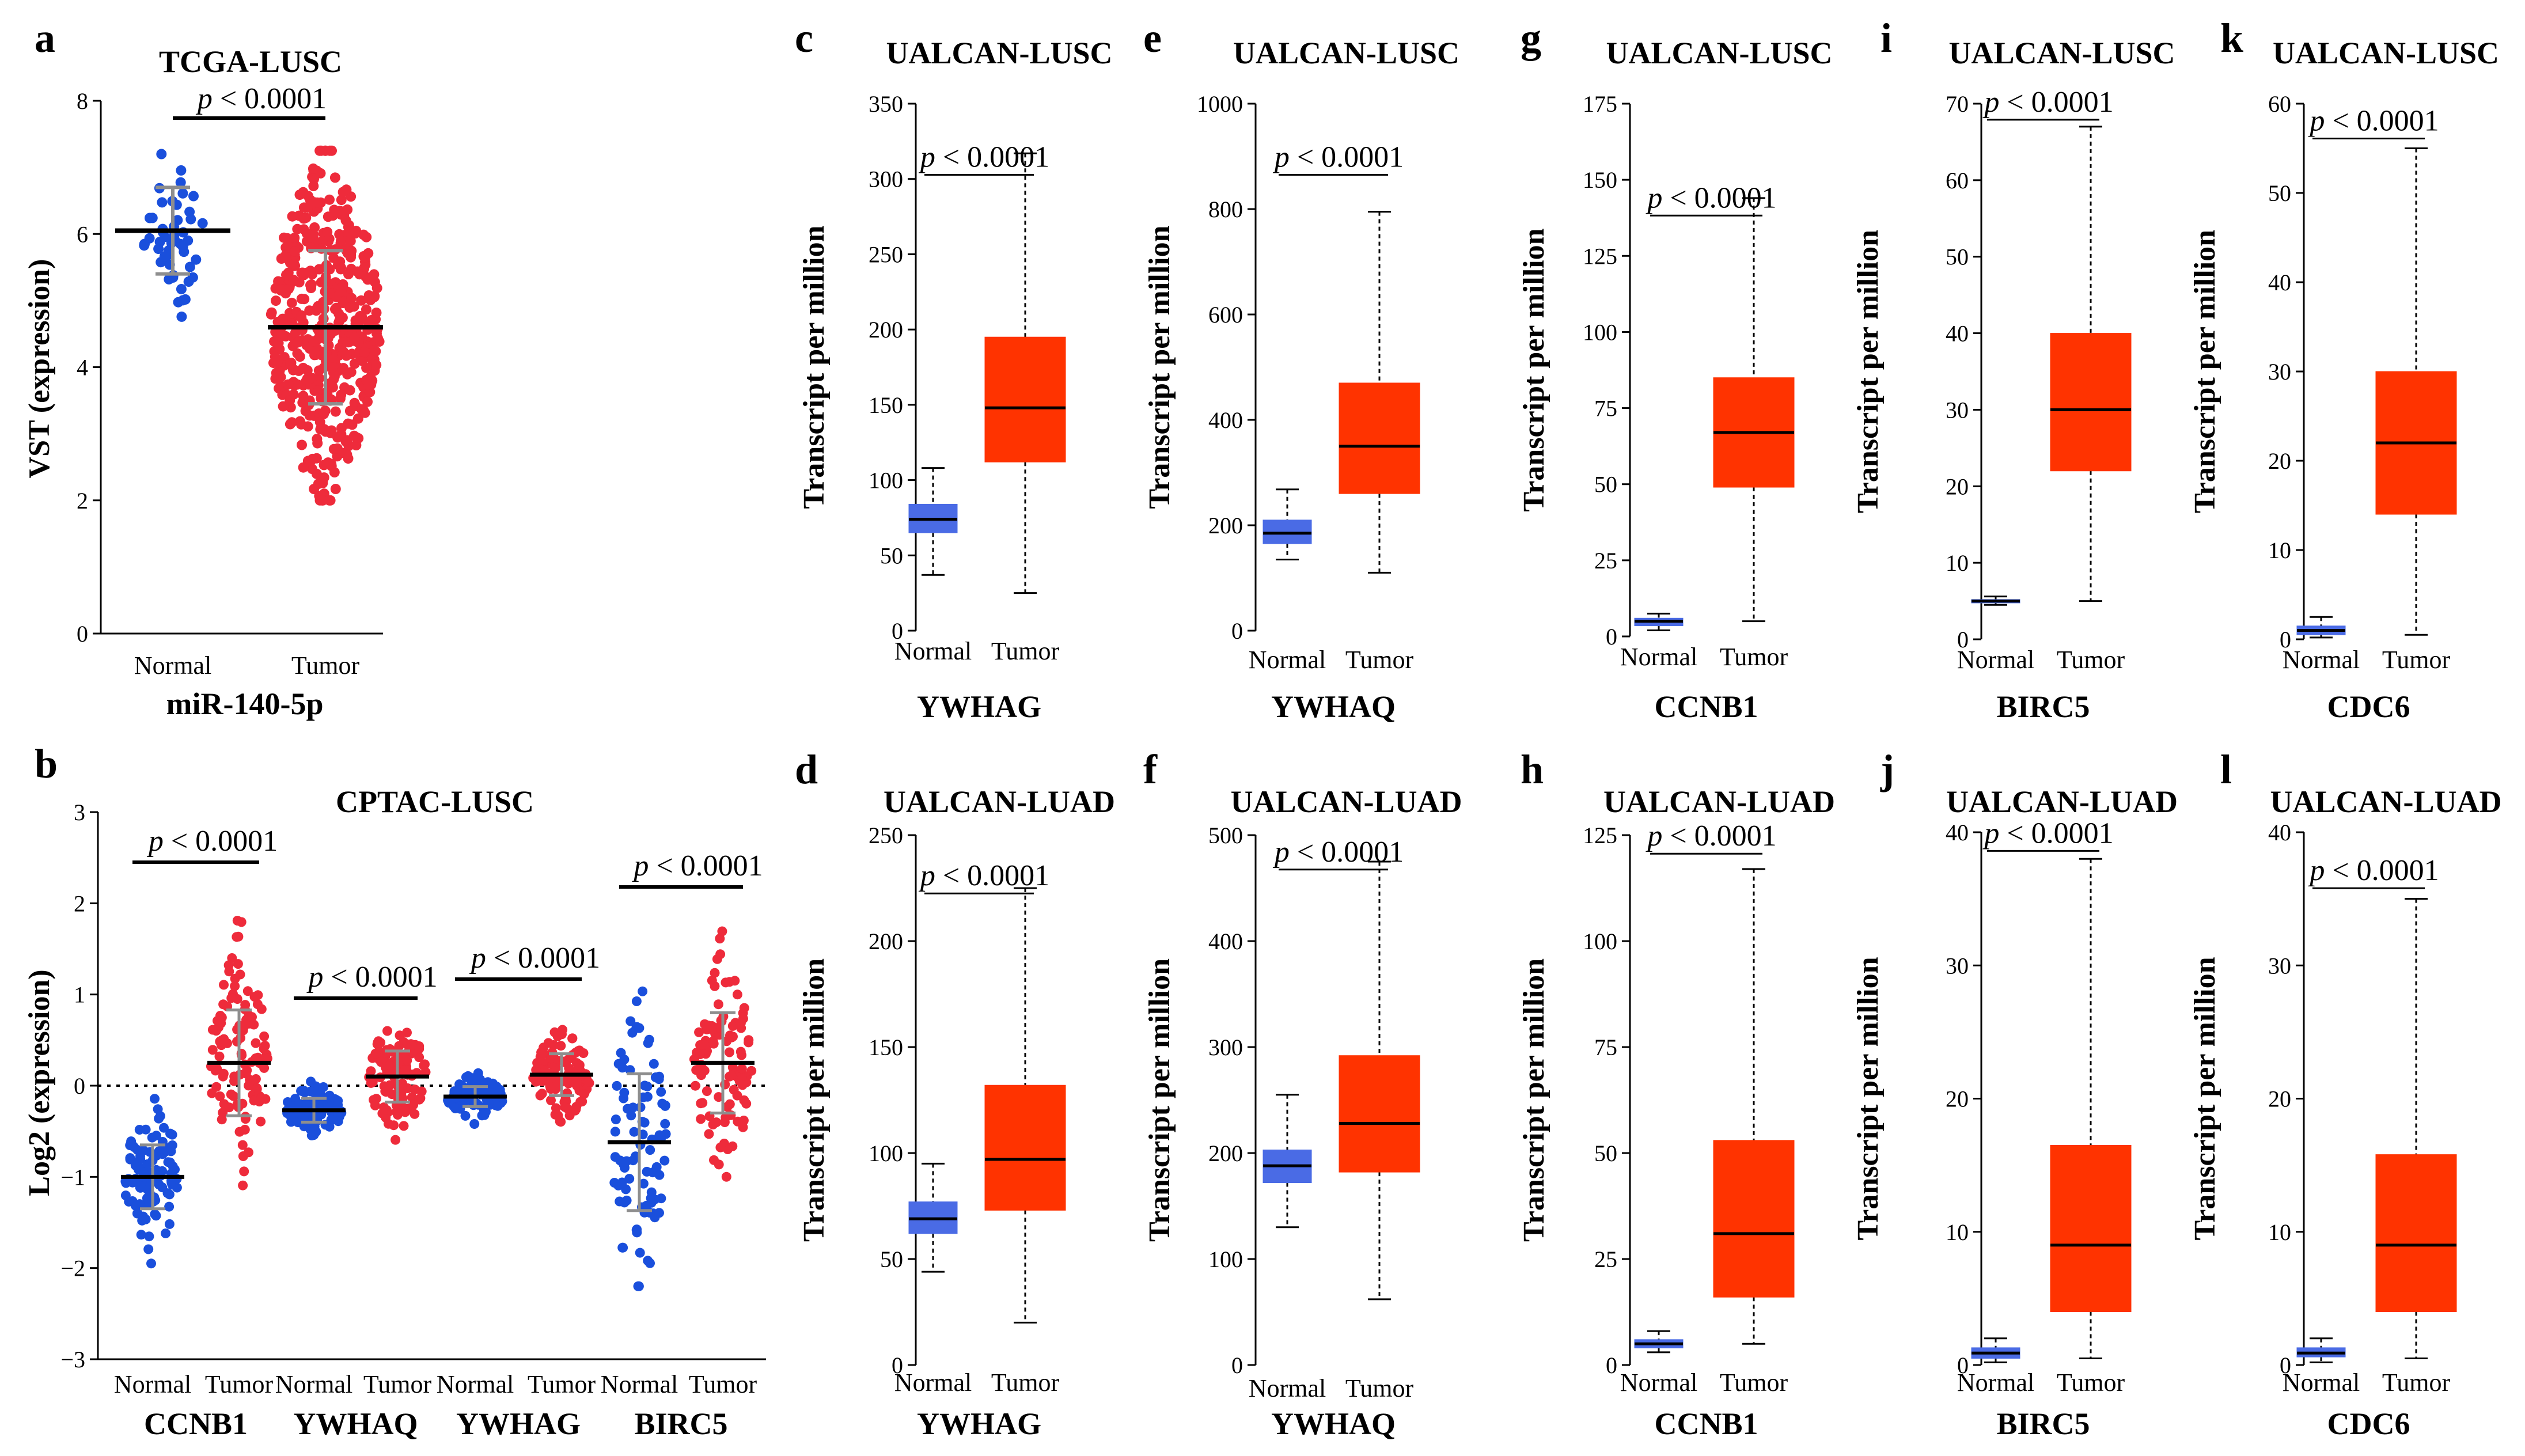 This screenshot has width=2525, height=1456. What do you see at coordinates (1225, 1153) in the screenshot?
I see `panel-f-y-tick-label: 200` at bounding box center [1225, 1153].